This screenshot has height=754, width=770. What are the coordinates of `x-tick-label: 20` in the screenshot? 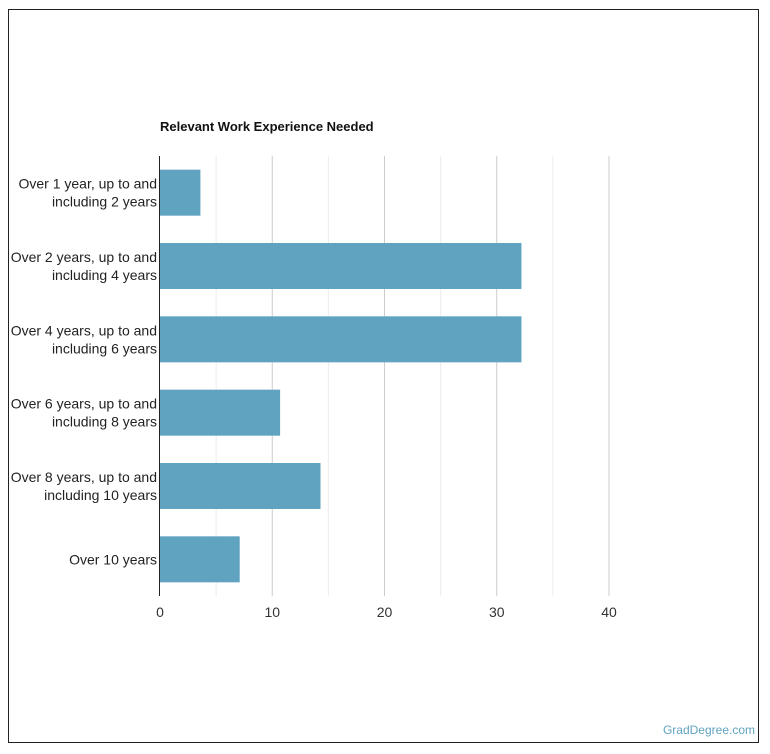 It's located at (385, 612).